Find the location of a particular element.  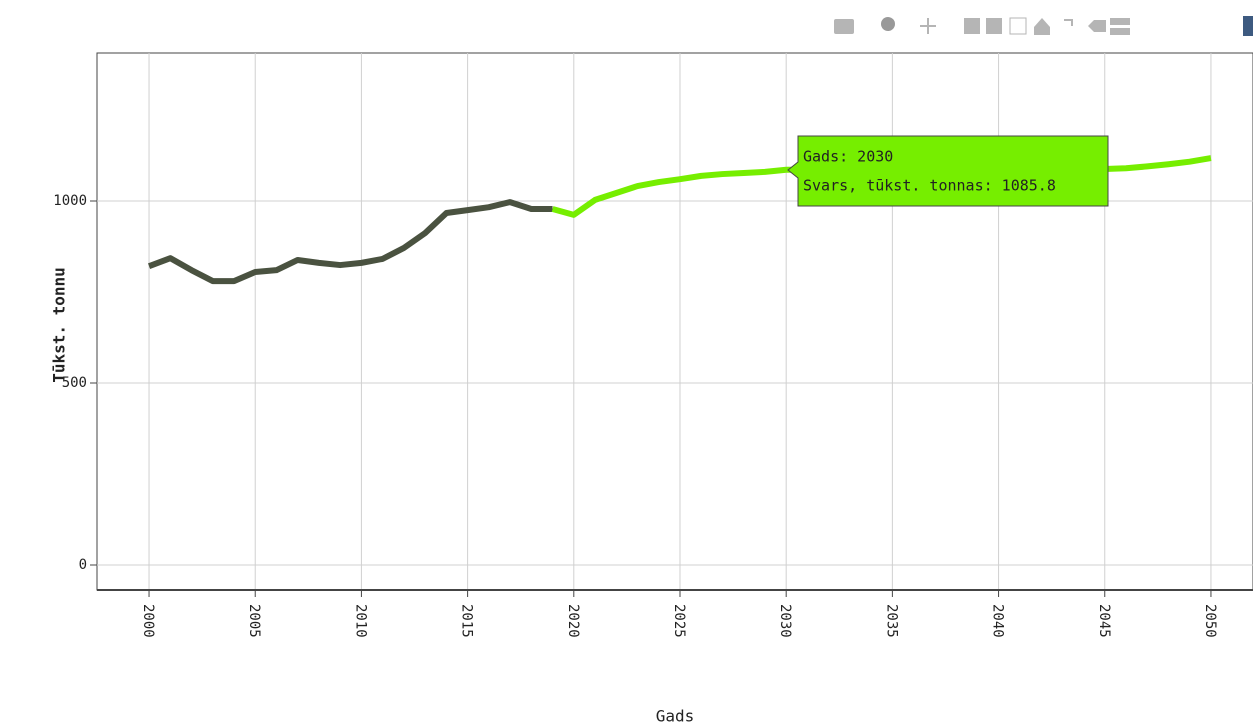

pan-icon is located at coordinates (928, 26).